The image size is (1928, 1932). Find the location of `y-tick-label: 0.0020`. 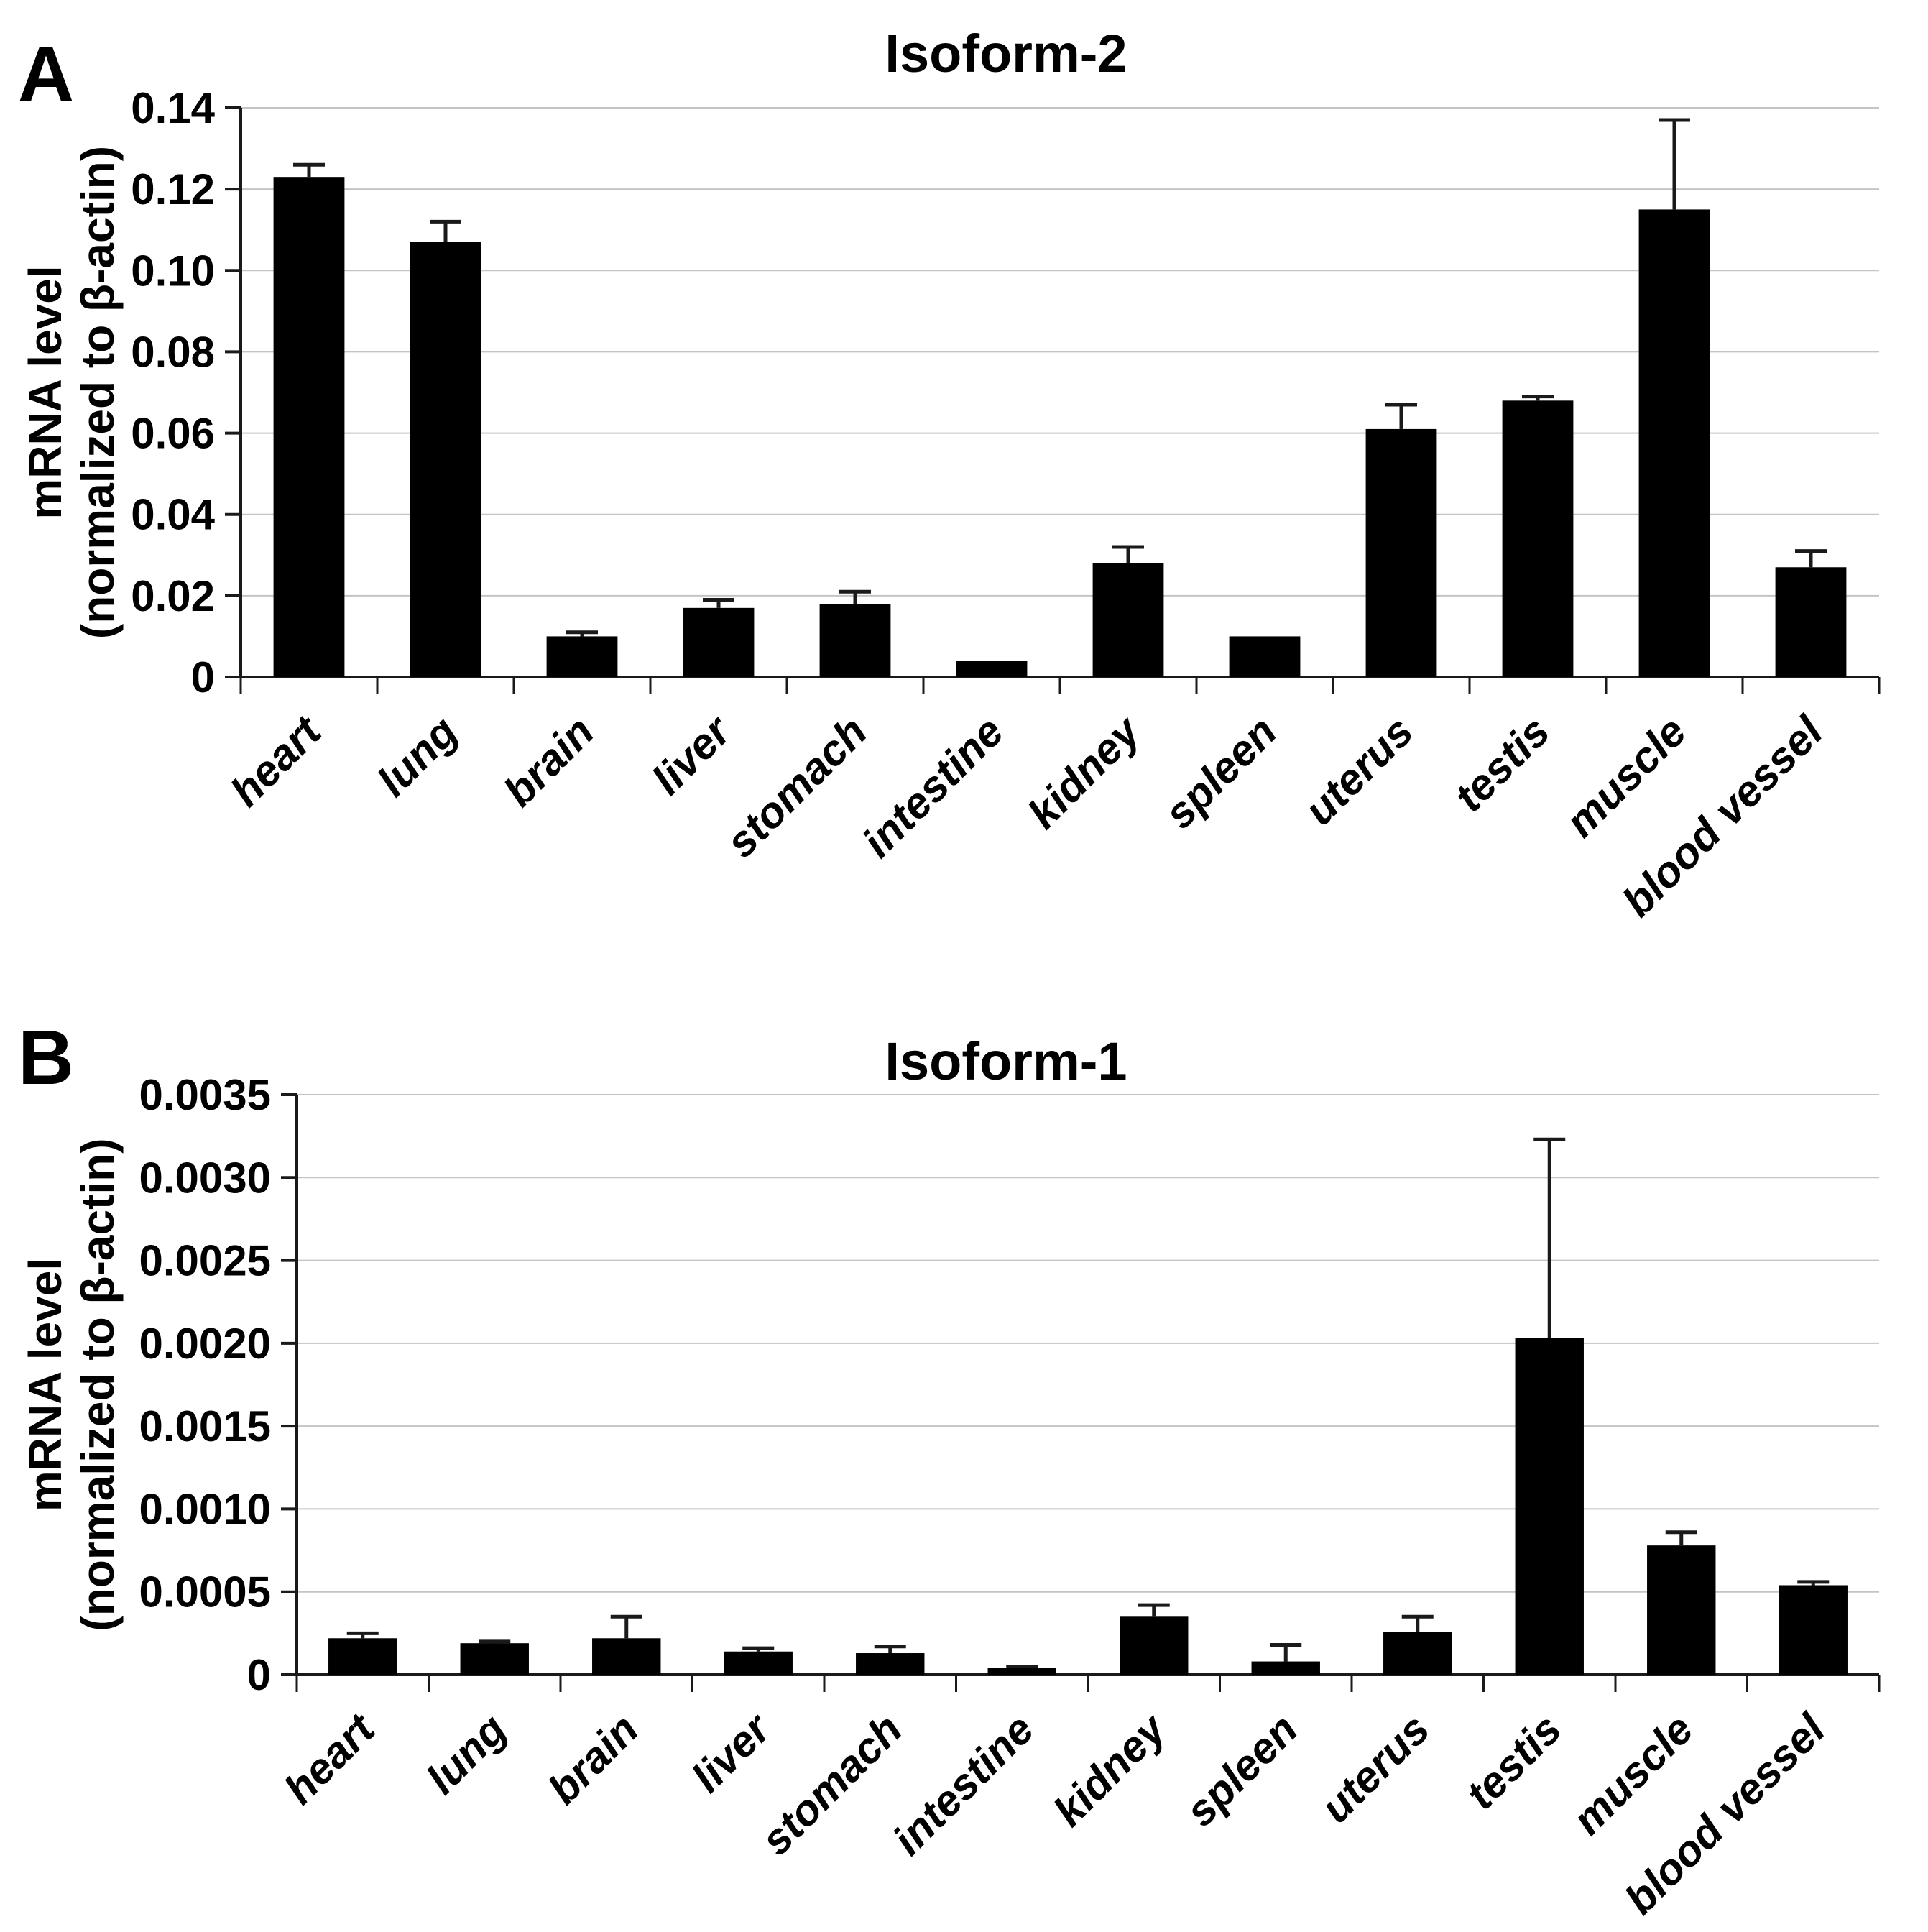

y-tick-label: 0.0020 is located at coordinates (205, 1344).